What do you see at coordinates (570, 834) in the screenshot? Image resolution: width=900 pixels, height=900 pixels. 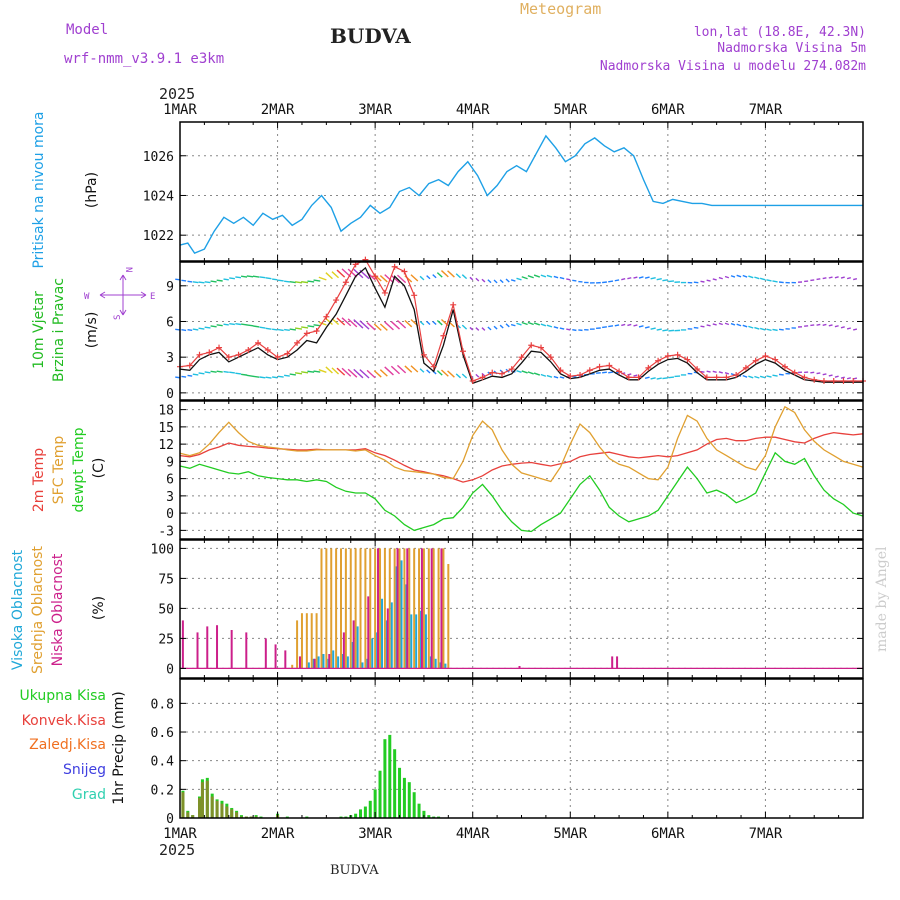 I see `x-label-bottom: 5MAR` at bounding box center [570, 834].